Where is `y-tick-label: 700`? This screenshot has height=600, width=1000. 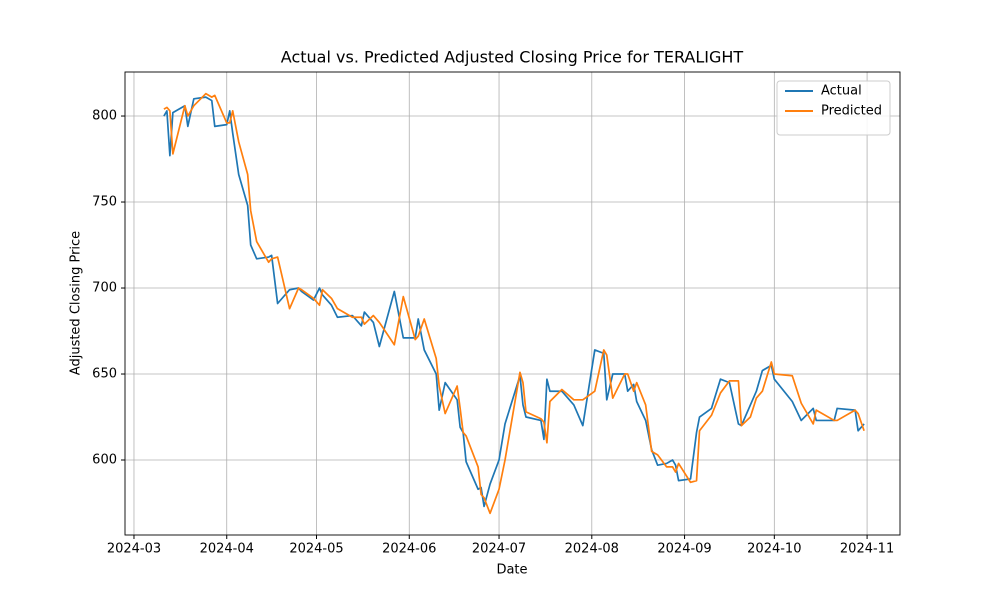 y-tick-label: 700 is located at coordinates (104, 288).